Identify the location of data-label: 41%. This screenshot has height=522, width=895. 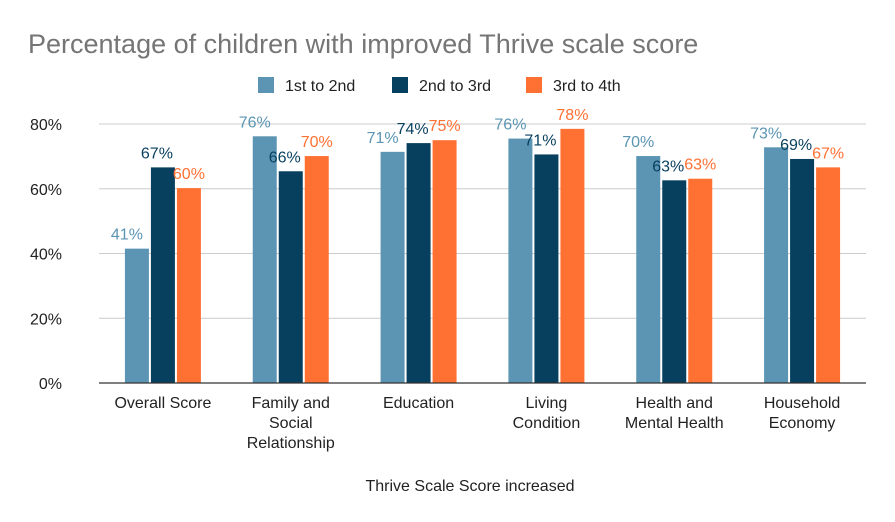
(127, 235).